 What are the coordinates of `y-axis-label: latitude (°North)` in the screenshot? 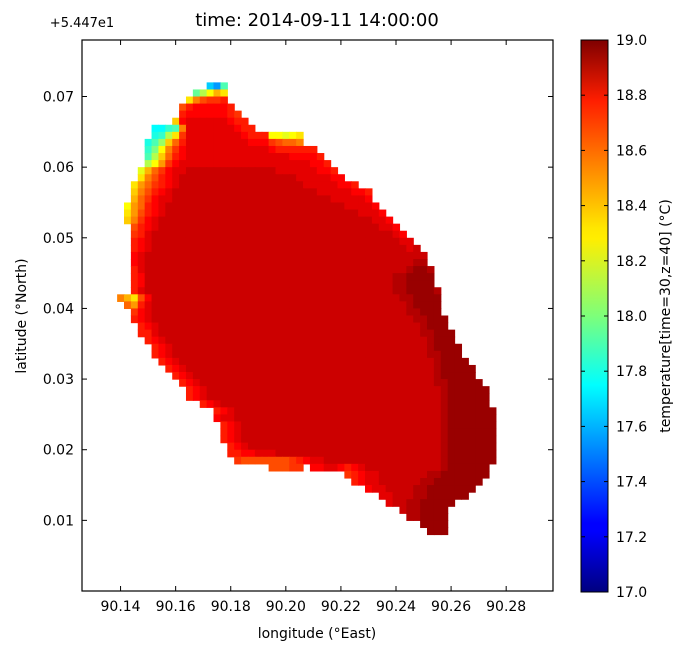 It's located at (22, 315).